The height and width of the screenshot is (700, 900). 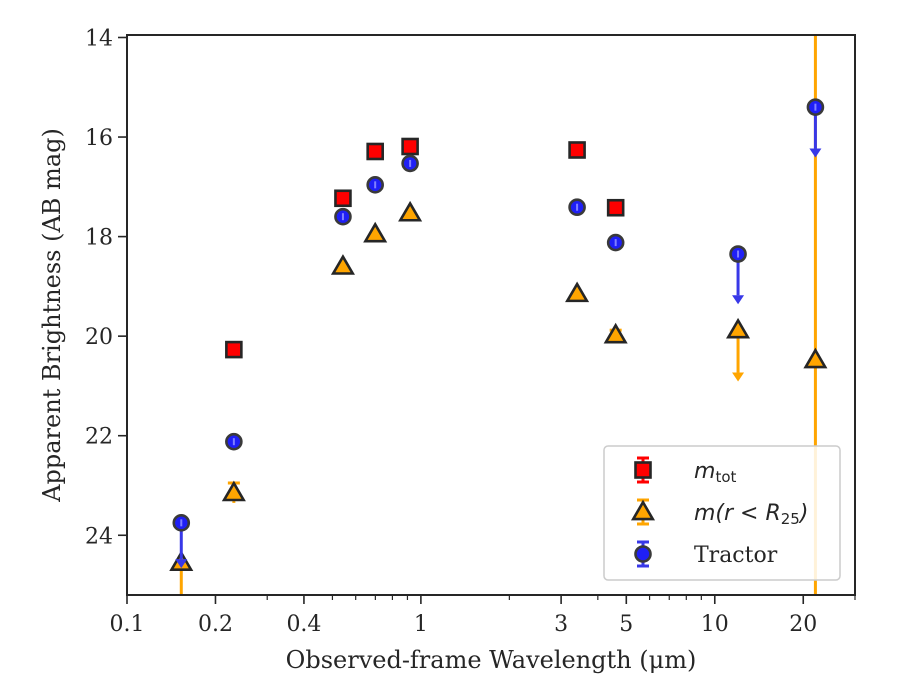 What do you see at coordinates (643, 554) in the screenshot?
I see `legend-marker-tractor` at bounding box center [643, 554].